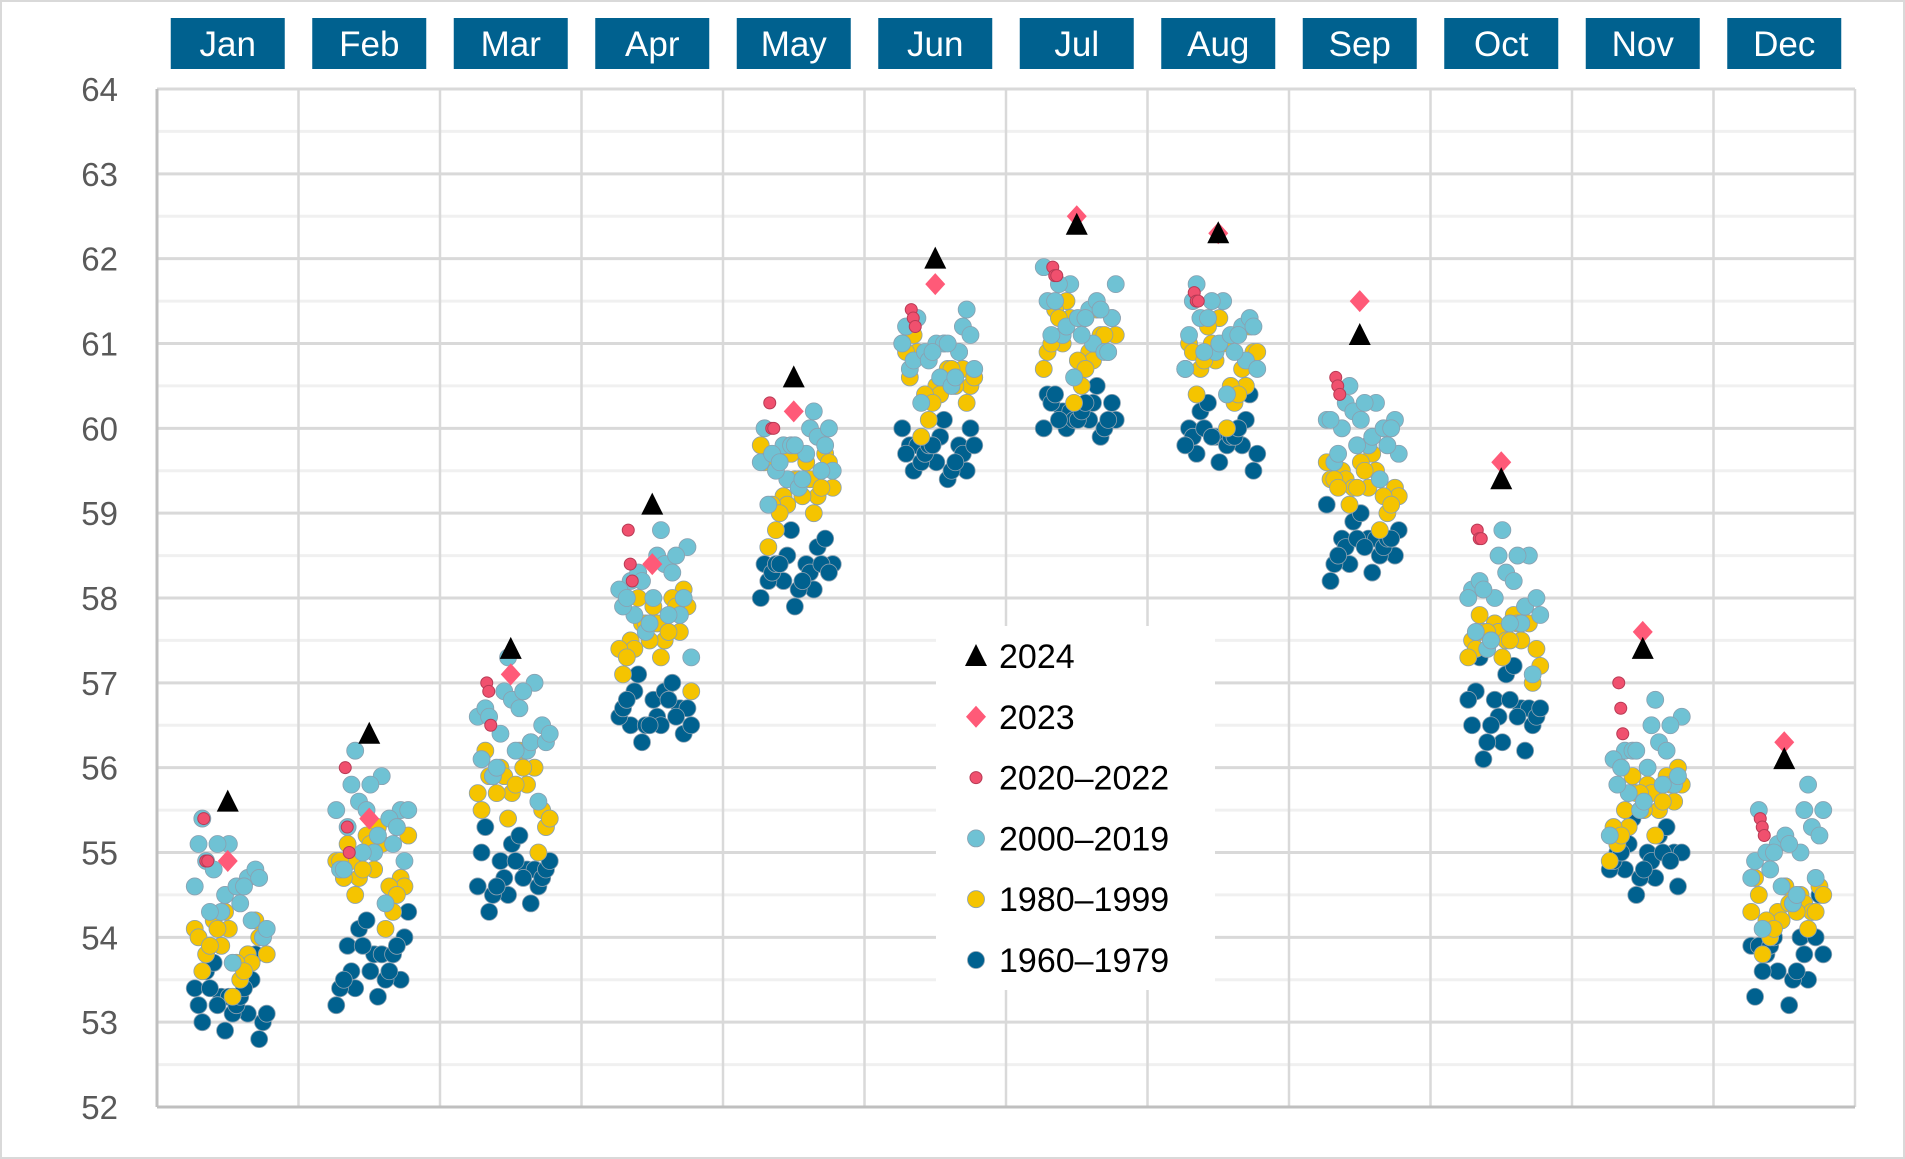 Image resolution: width=1905 pixels, height=1159 pixels. What do you see at coordinates (99, 768) in the screenshot?
I see `y-tick-label: 56` at bounding box center [99, 768].